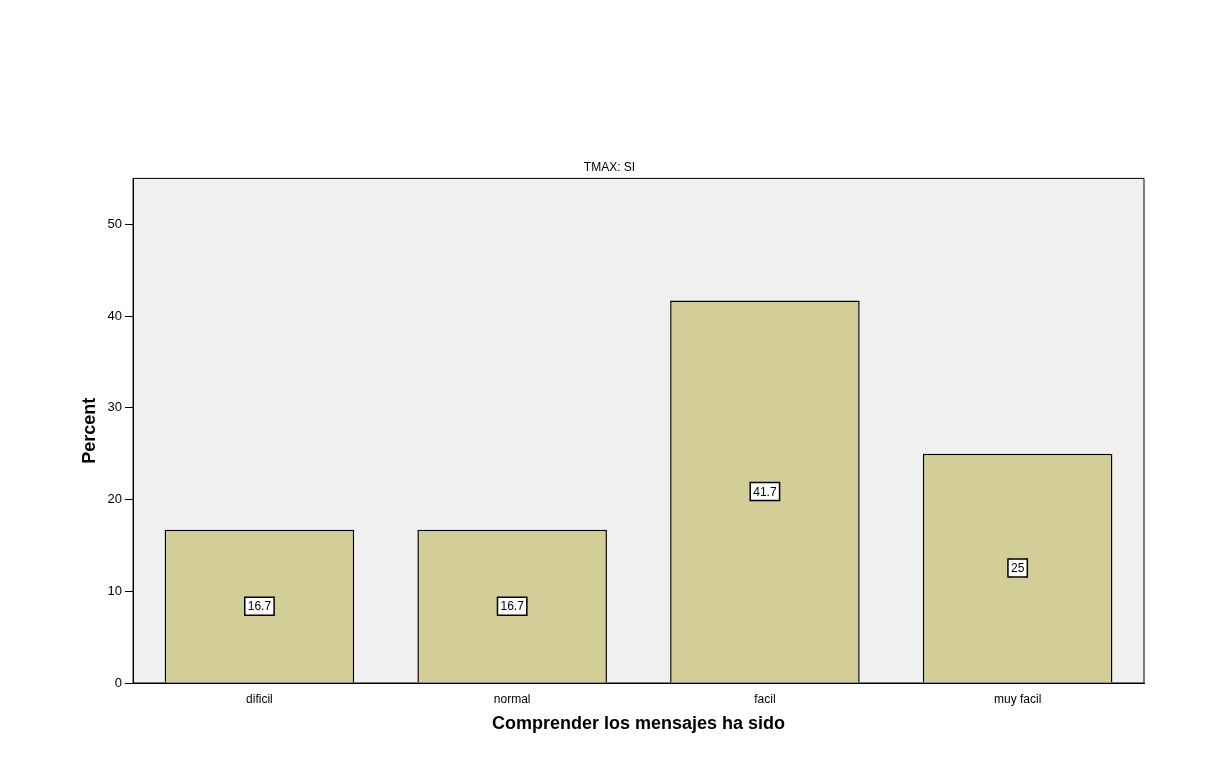 Image resolution: width=1209 pixels, height=779 pixels. I want to click on y-tick-label: 50, so click(115, 223).